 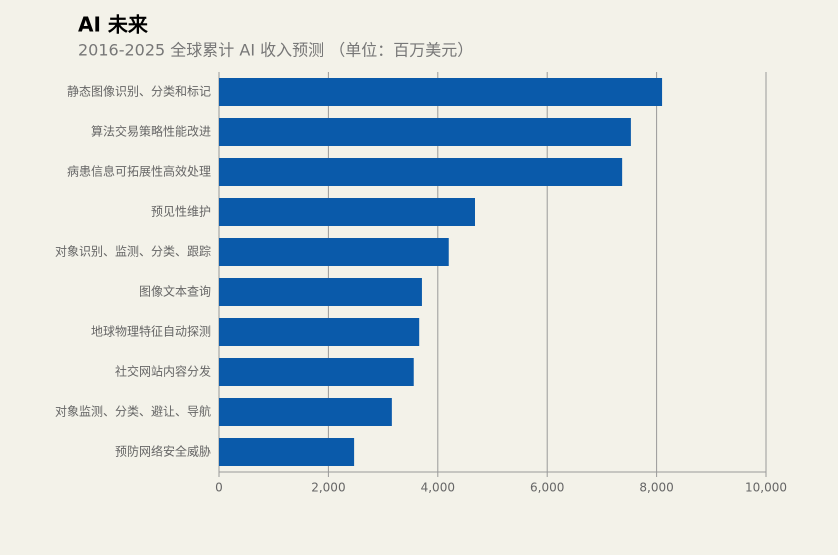 What do you see at coordinates (163, 371) in the screenshot?
I see `y-tick-label: 社交网站内容分发` at bounding box center [163, 371].